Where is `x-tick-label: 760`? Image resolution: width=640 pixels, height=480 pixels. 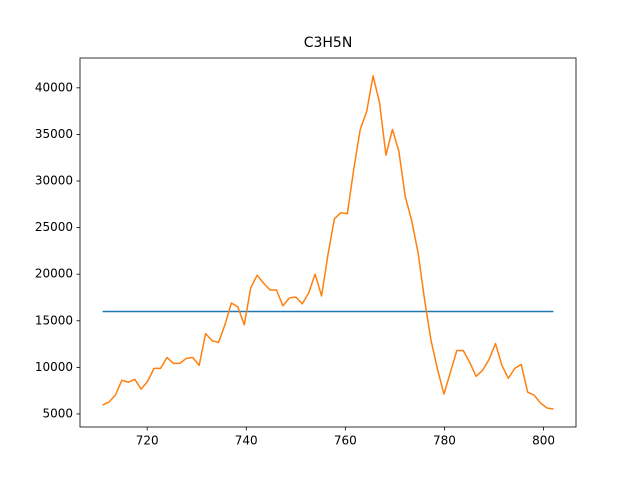 x-tick-label: 760 is located at coordinates (345, 441).